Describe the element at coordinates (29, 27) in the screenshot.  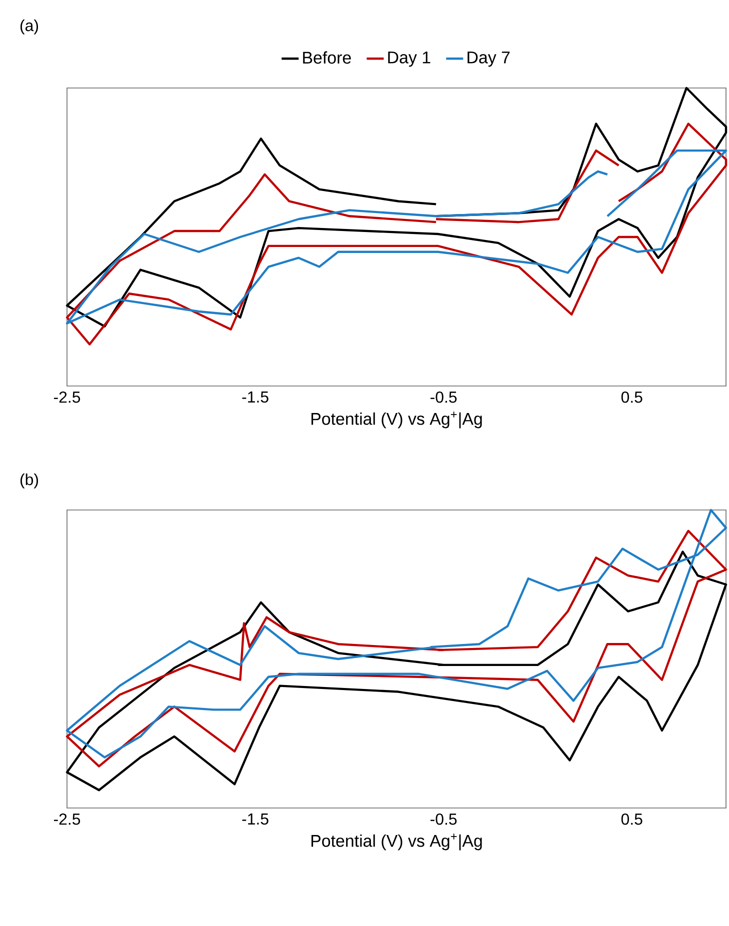
I see `text: (a)` at that location.